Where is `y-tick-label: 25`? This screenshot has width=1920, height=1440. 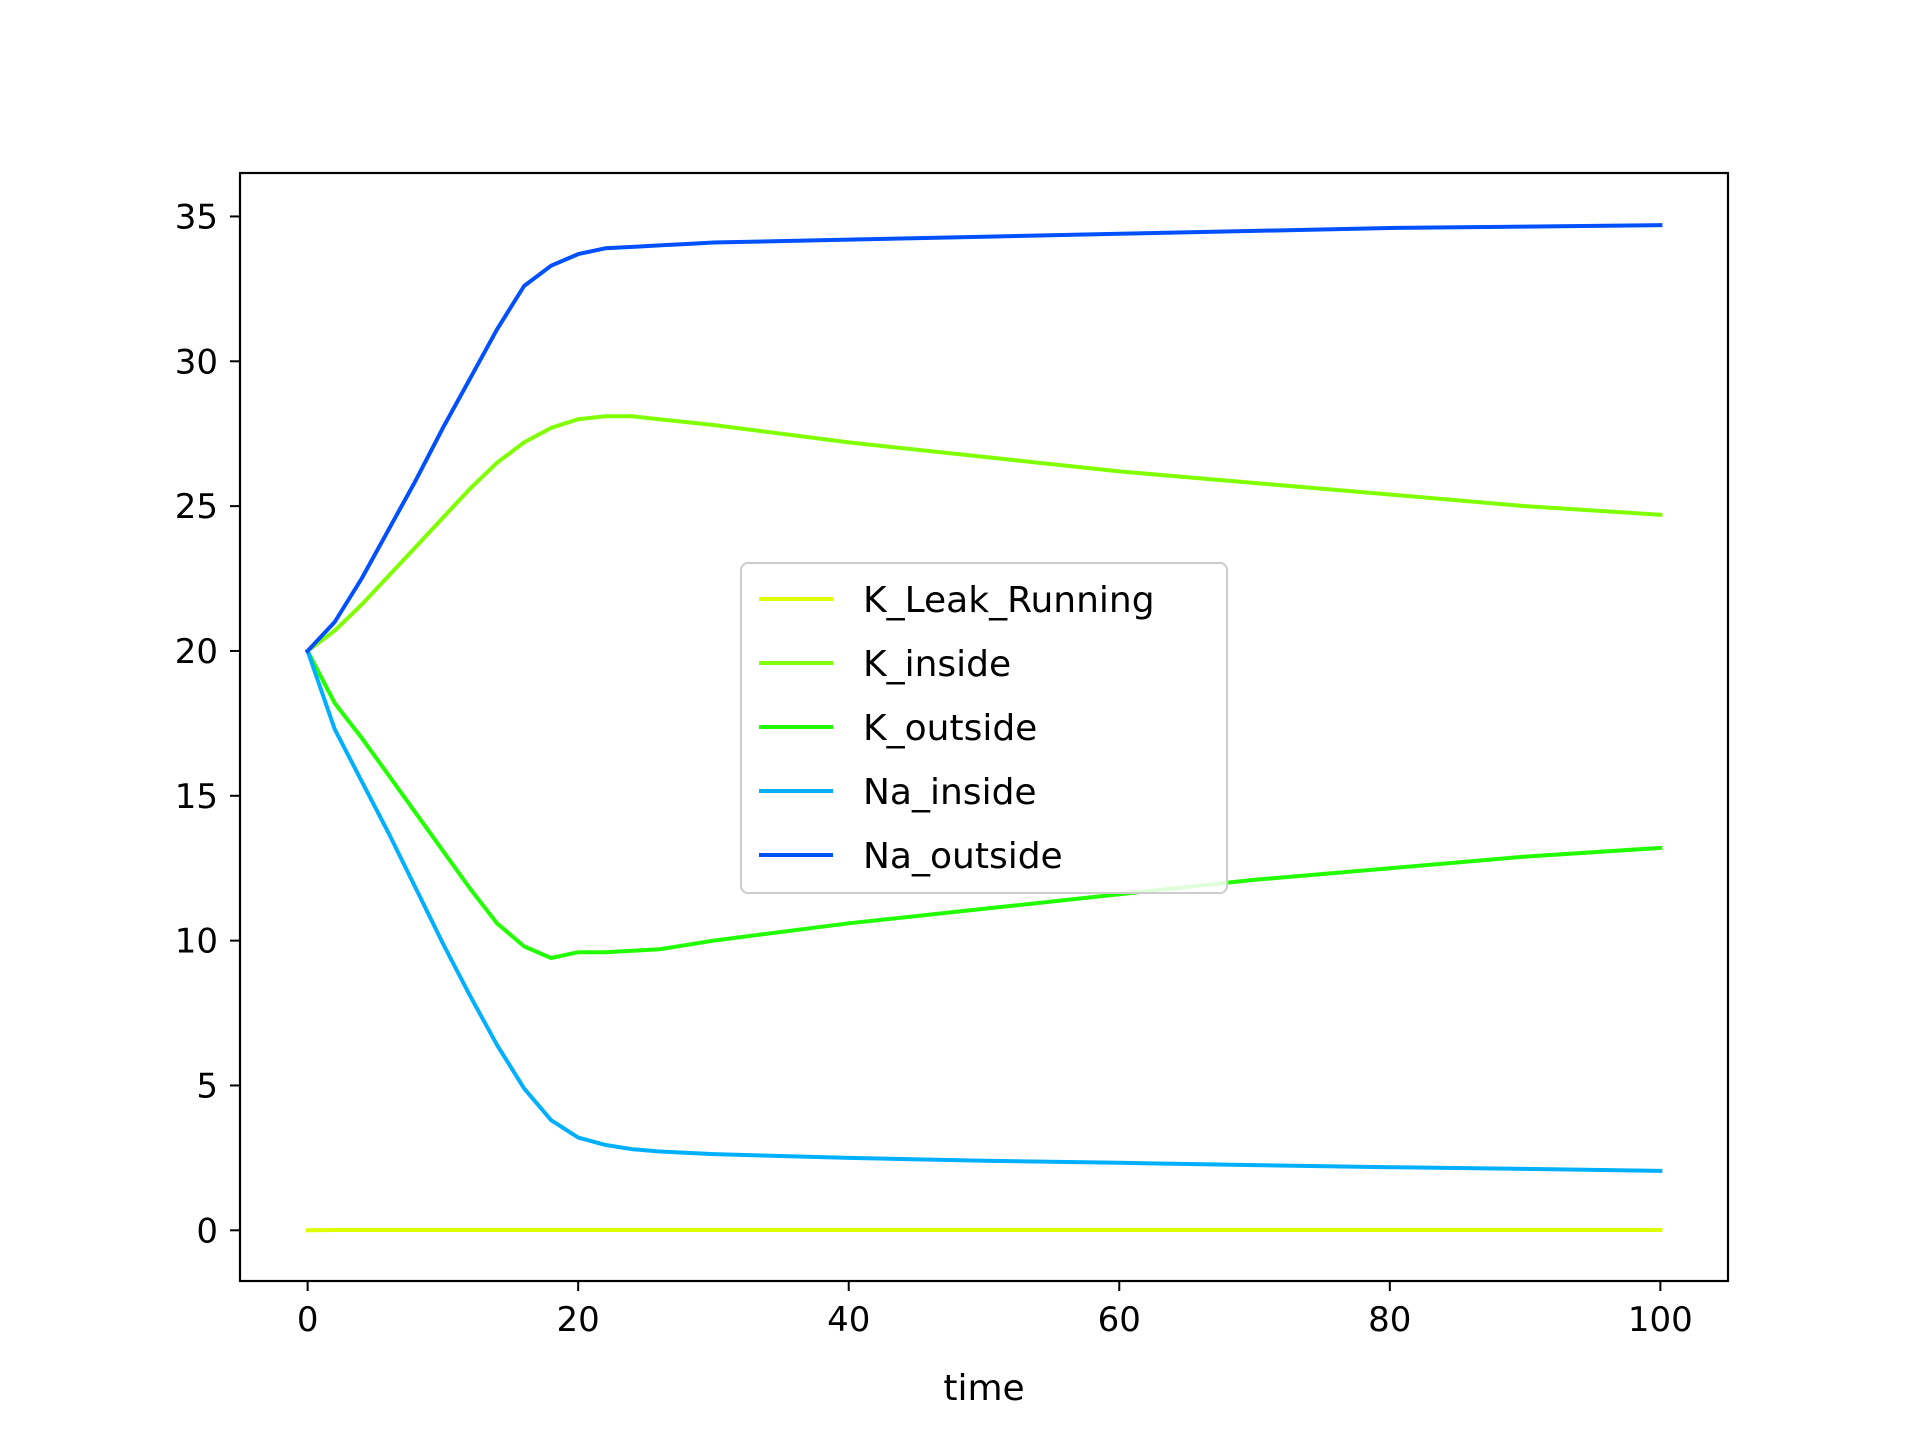
y-tick-label: 25 is located at coordinates (196, 507).